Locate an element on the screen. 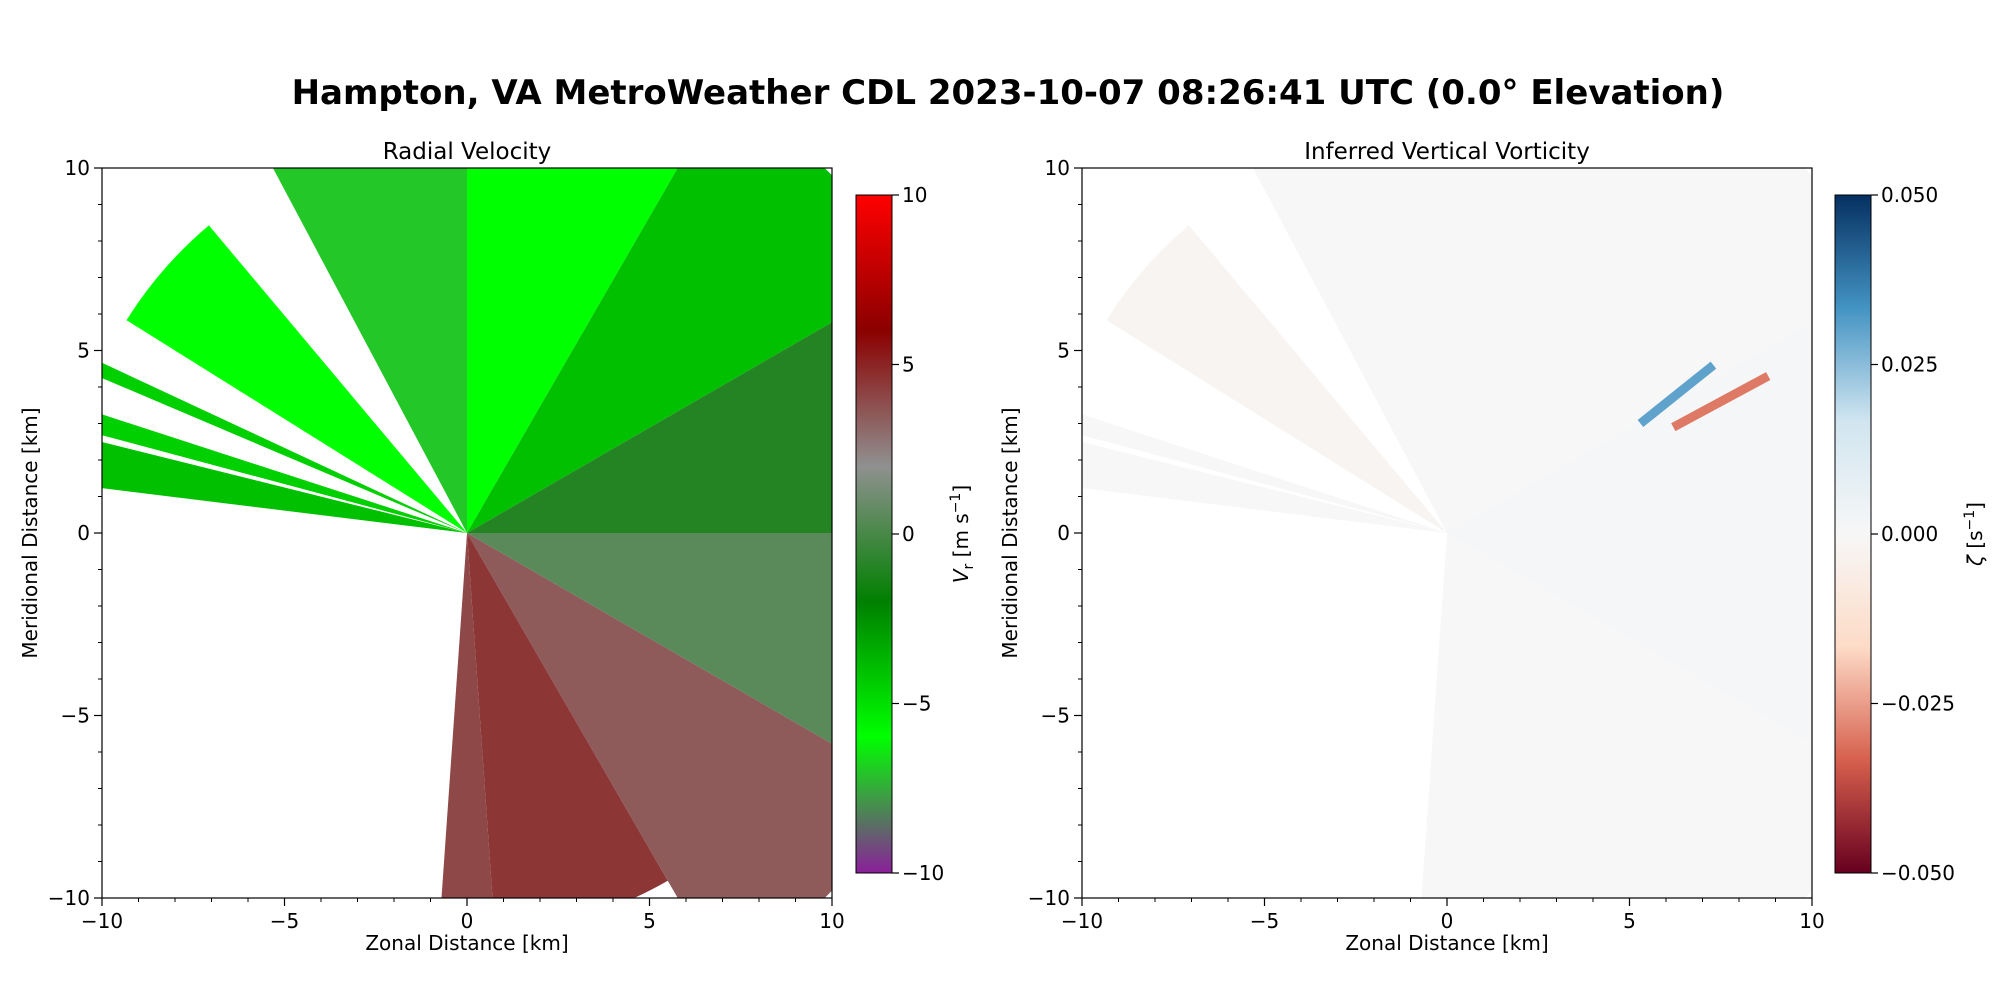  vorticity-title: Inferred Vertical Vorticity is located at coordinates (1447, 152).